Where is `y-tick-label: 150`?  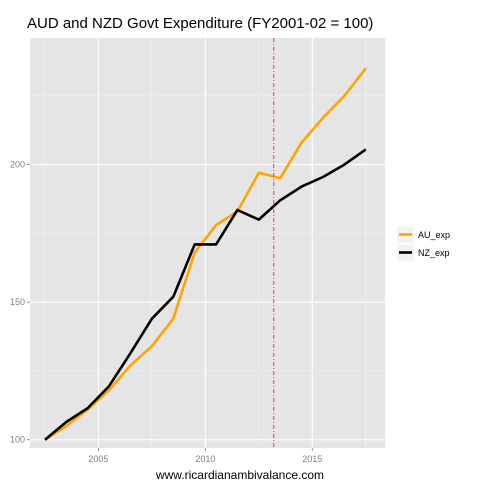
y-tick-label: 150 is located at coordinates (17, 302).